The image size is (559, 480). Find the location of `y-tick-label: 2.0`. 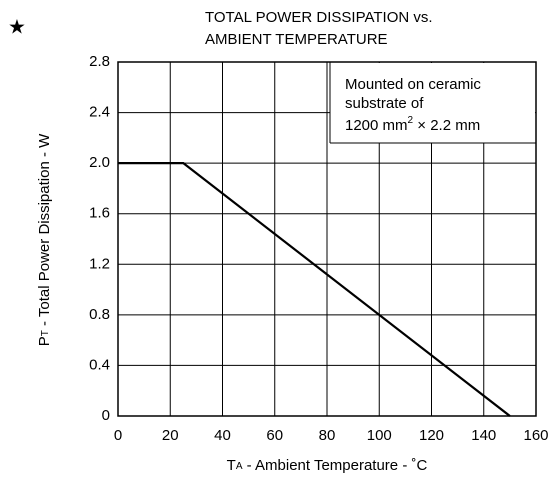

y-tick-label: 2.0 is located at coordinates (99, 162).